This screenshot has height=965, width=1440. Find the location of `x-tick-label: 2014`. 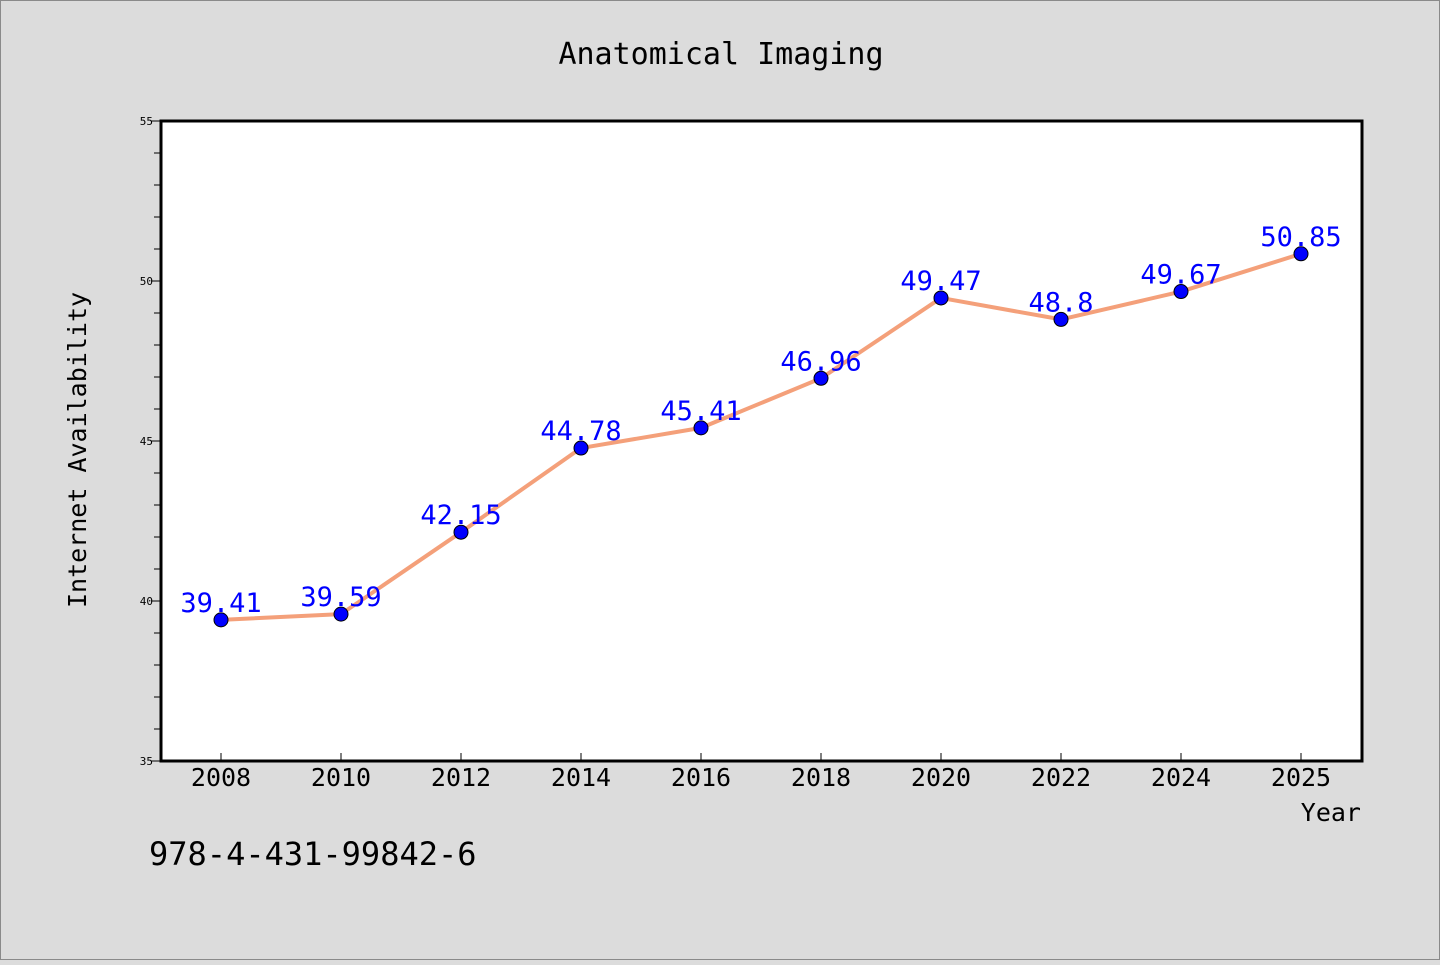

x-tick-label: 2014 is located at coordinates (581, 777).